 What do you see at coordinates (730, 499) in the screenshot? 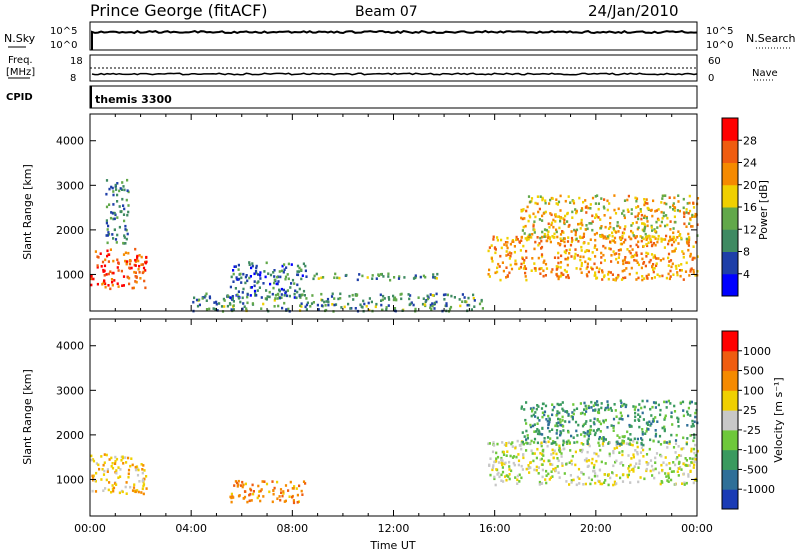
I see `colorbar-segment` at bounding box center [730, 499].